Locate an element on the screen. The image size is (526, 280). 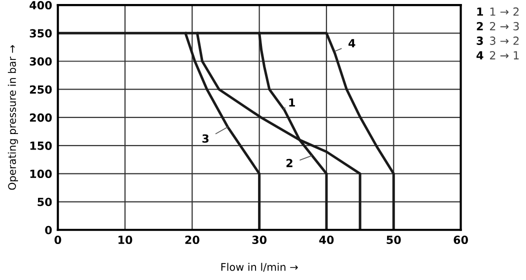
y-axis-title: Operating pressure in bar → is located at coordinates (13, 117).